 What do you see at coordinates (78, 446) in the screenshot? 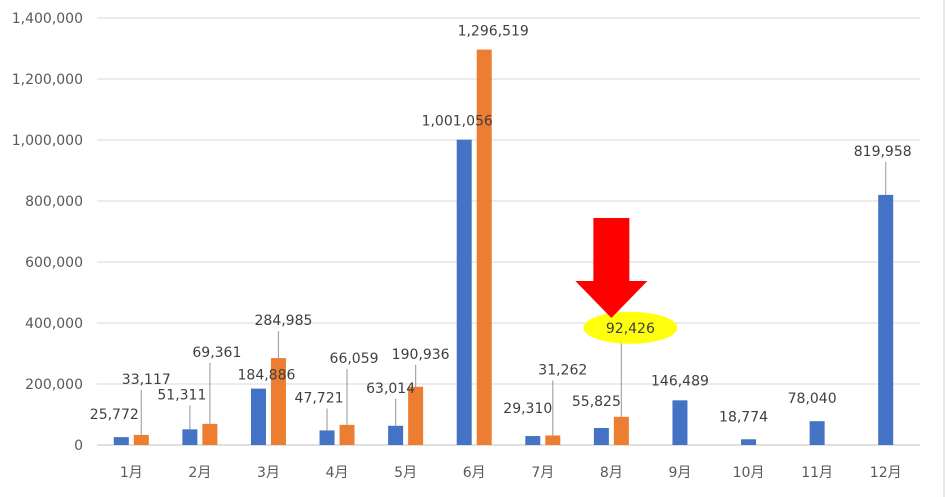
I see `y-tick-label: 0` at bounding box center [78, 446].